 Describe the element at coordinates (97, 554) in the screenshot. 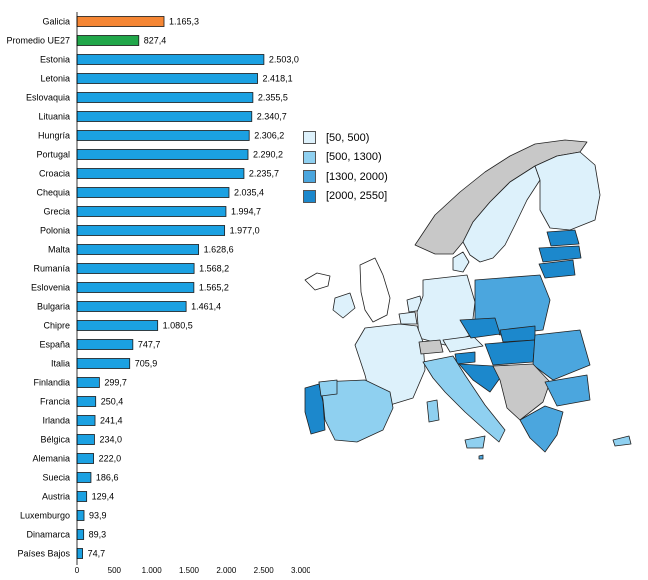

I see `value-label: 74,7` at that location.